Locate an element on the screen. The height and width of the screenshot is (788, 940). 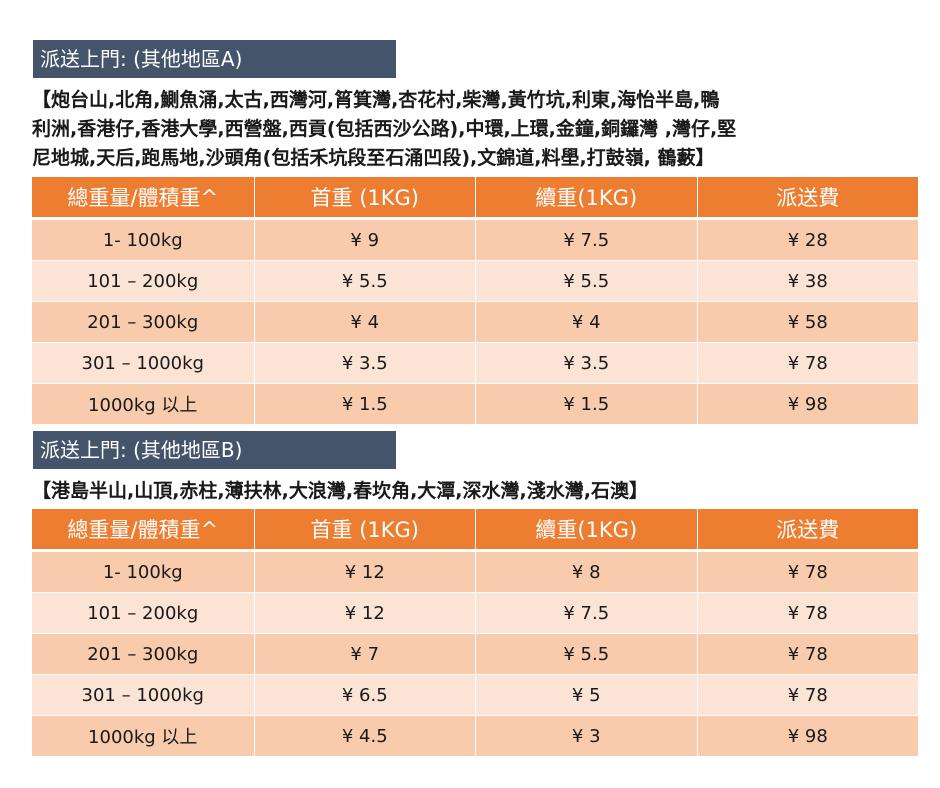
areas-line: 【港島半山,山頂,赤柱,薄扶林,大浪灣,春坎角,大潭,深水灣,淺水灣,石澳】 is located at coordinates (340, 491).